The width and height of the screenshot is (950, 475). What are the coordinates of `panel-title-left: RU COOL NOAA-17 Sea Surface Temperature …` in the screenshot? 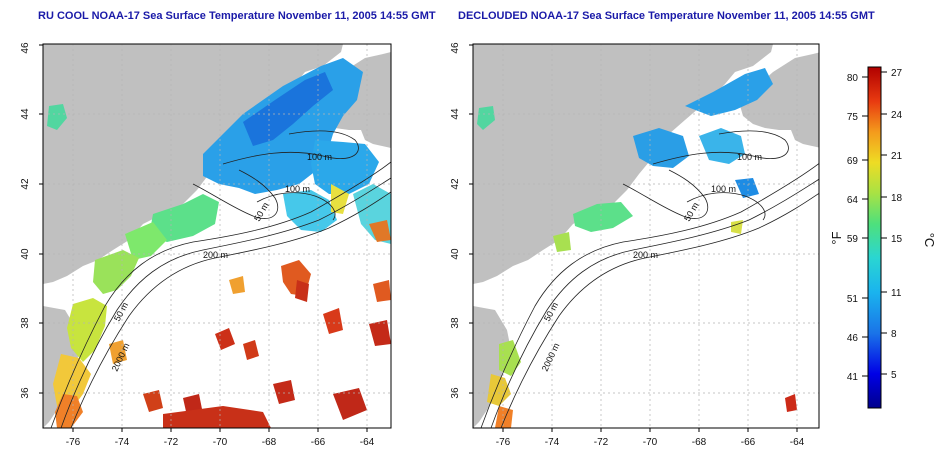 It's located at (237, 16).